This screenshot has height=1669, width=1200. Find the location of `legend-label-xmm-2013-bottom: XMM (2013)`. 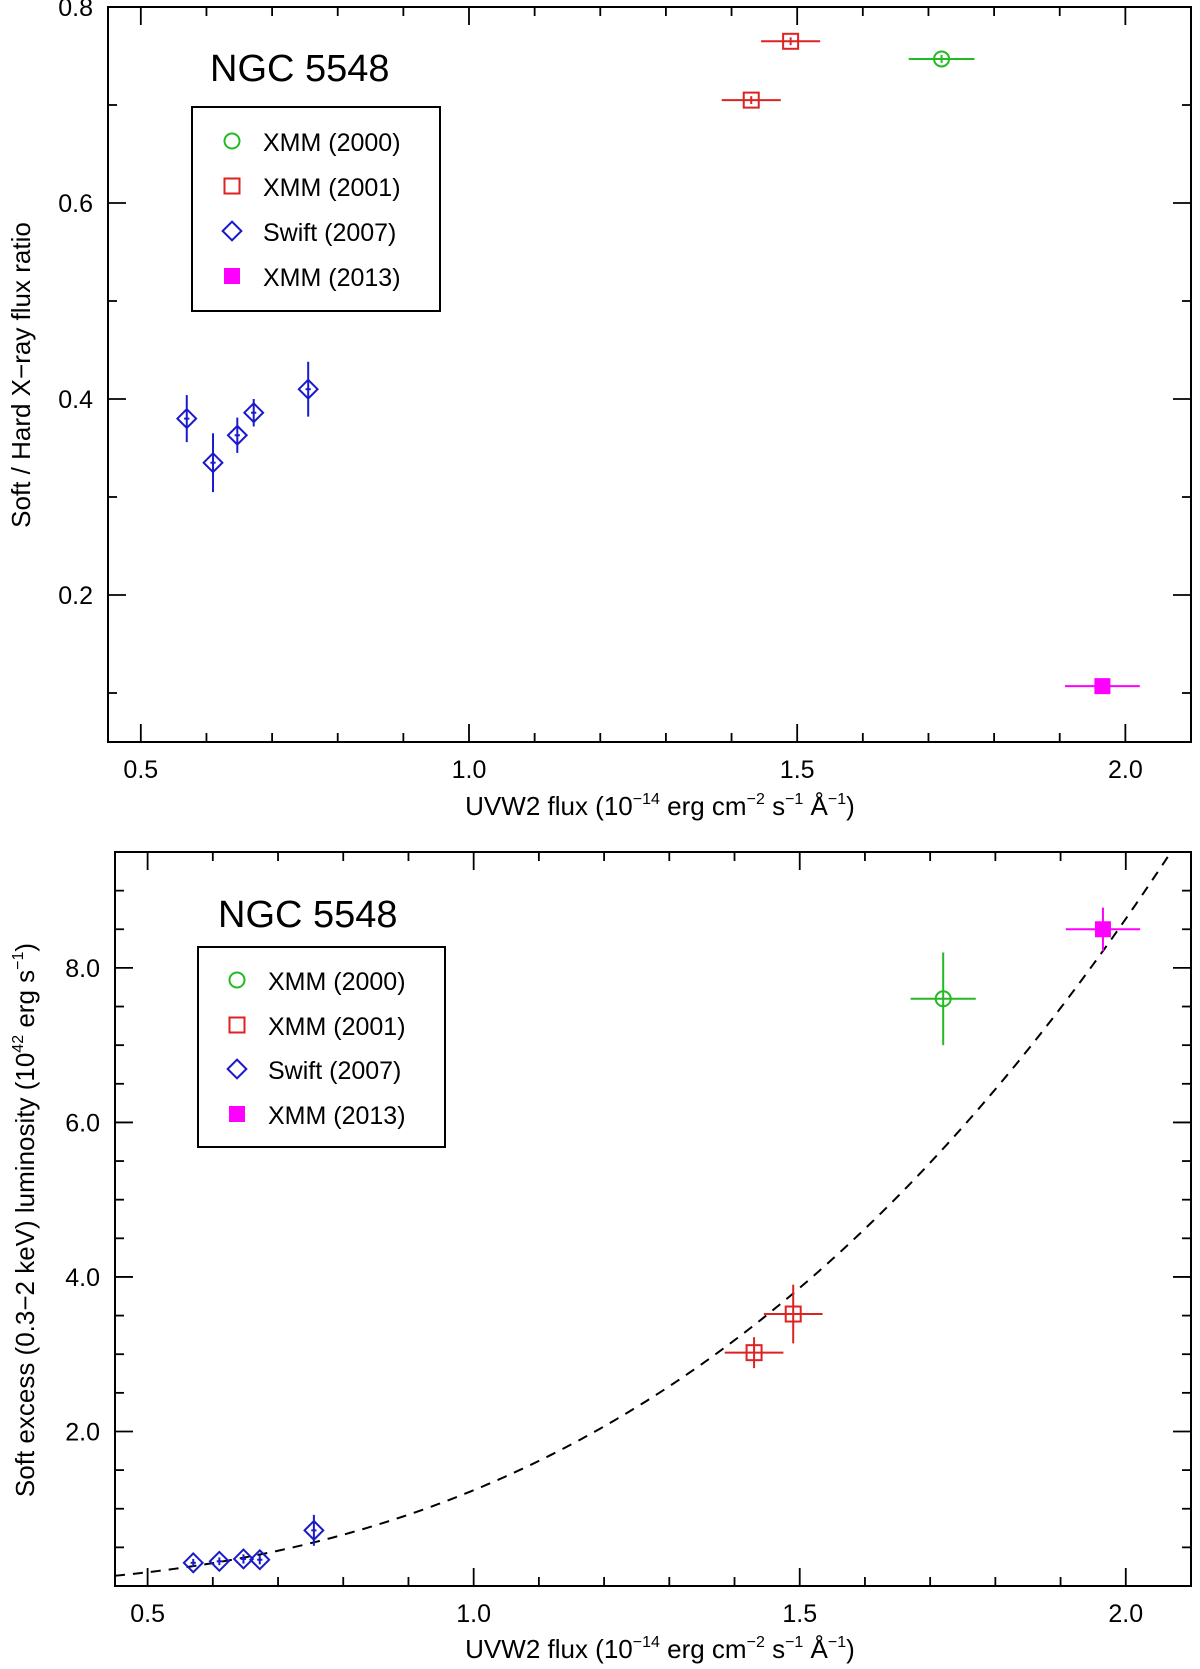

legend-label-xmm-2013-bottom: XMM (2013) is located at coordinates (337, 1116).